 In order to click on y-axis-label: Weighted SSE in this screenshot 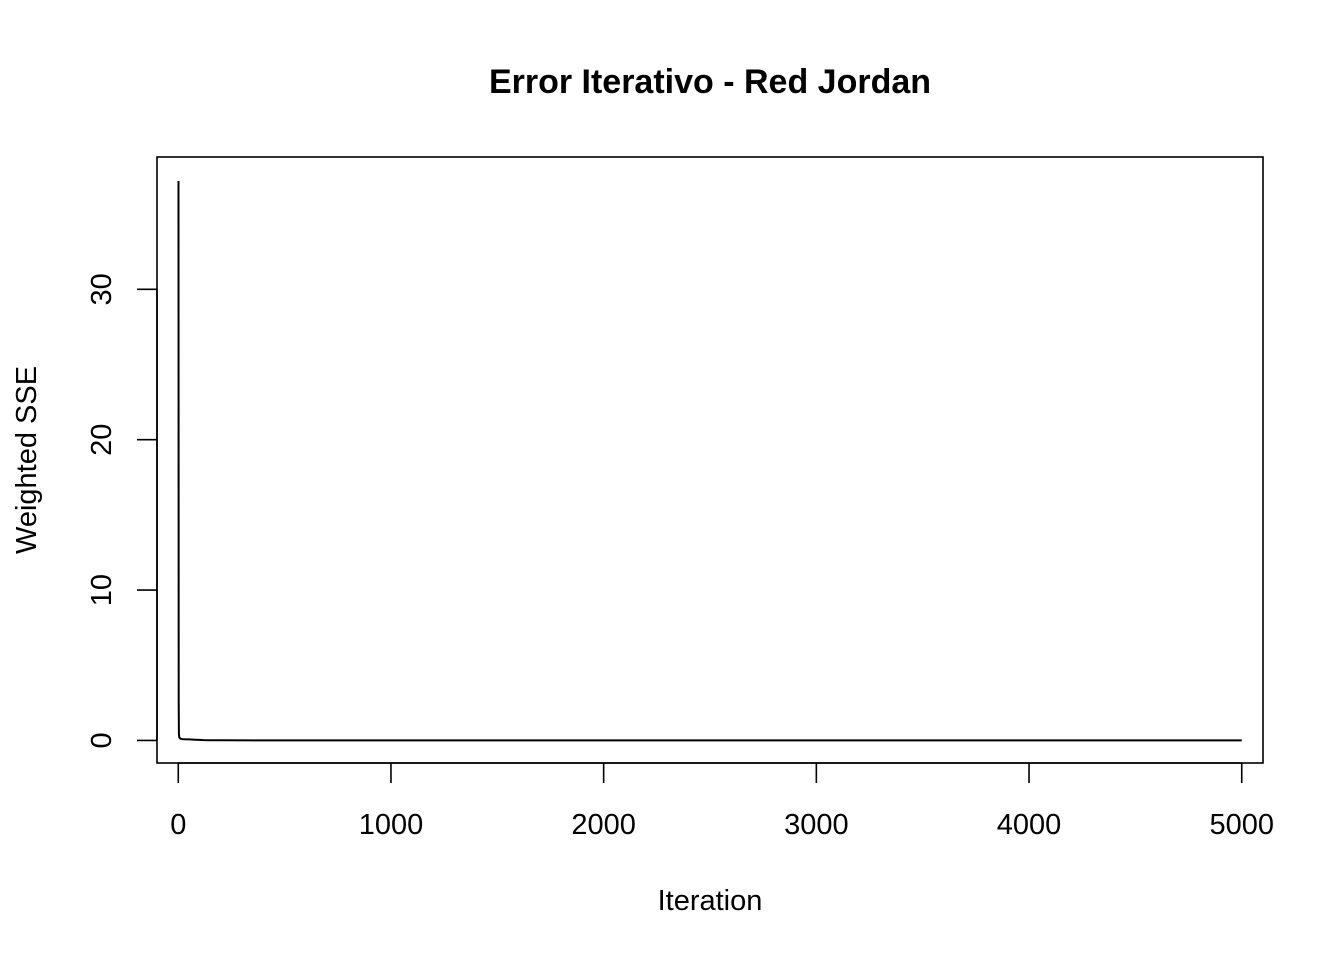, I will do `click(27, 460)`.